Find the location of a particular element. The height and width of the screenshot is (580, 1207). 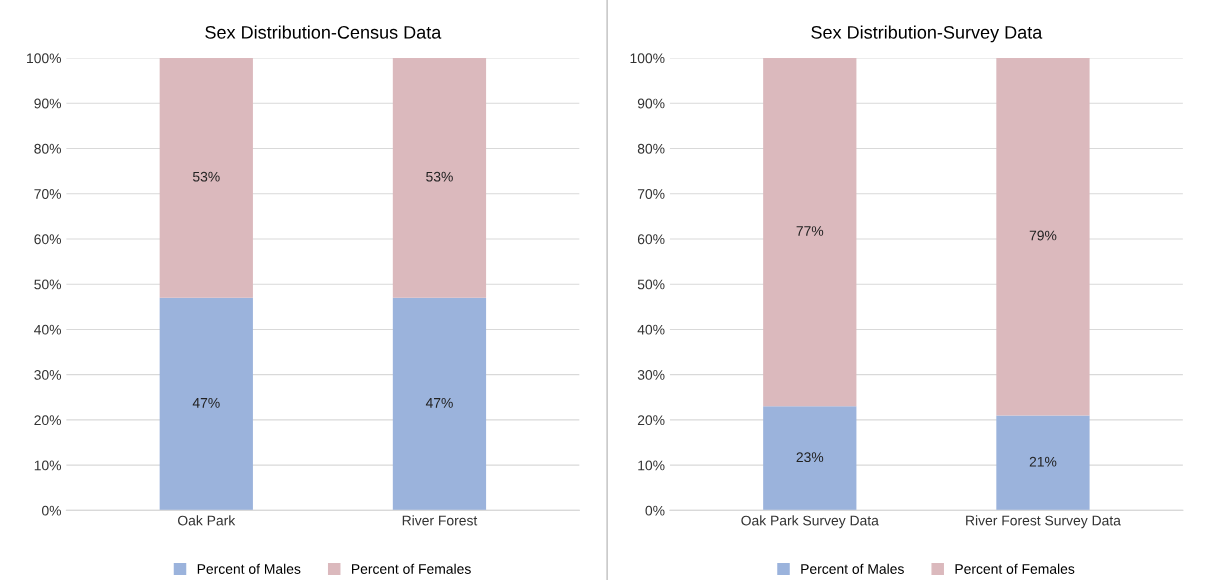

chart-title: Sex Distribution-Survey Data is located at coordinates (927, 34).